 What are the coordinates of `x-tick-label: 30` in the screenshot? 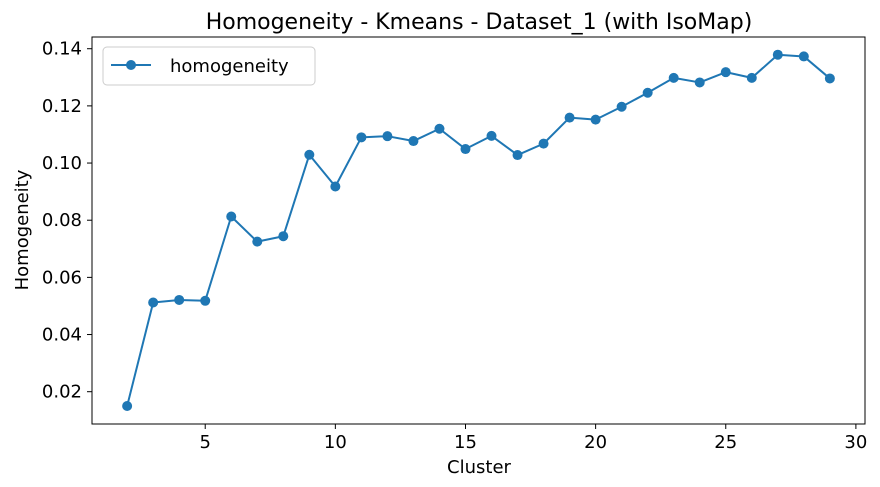 It's located at (855, 442).